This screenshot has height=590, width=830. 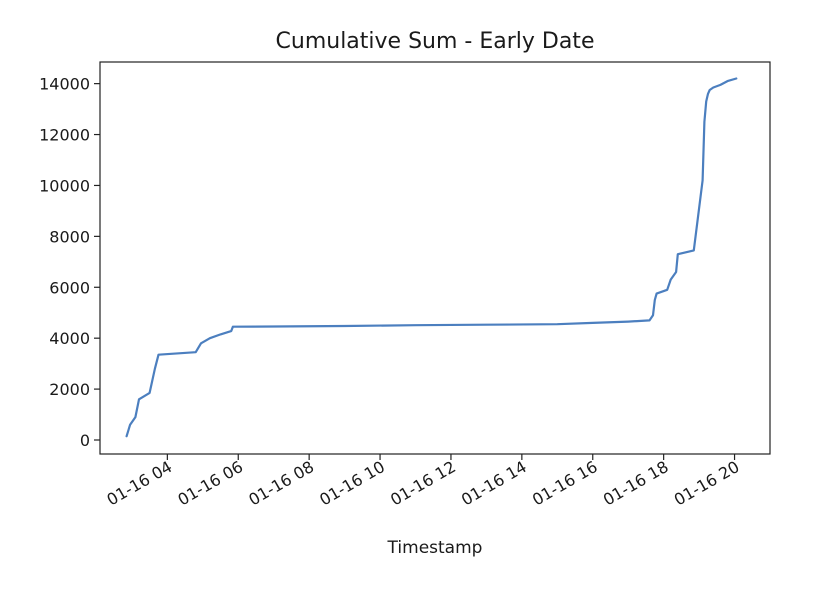 What do you see at coordinates (69, 389) in the screenshot?
I see `y-tick-label: 2000` at bounding box center [69, 389].